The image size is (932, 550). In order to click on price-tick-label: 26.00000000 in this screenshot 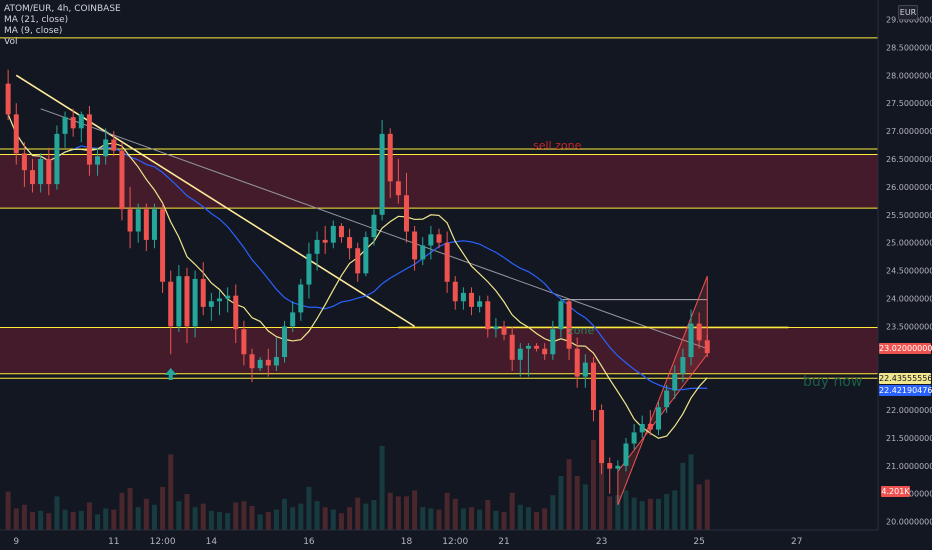, I will do `click(909, 187)`.